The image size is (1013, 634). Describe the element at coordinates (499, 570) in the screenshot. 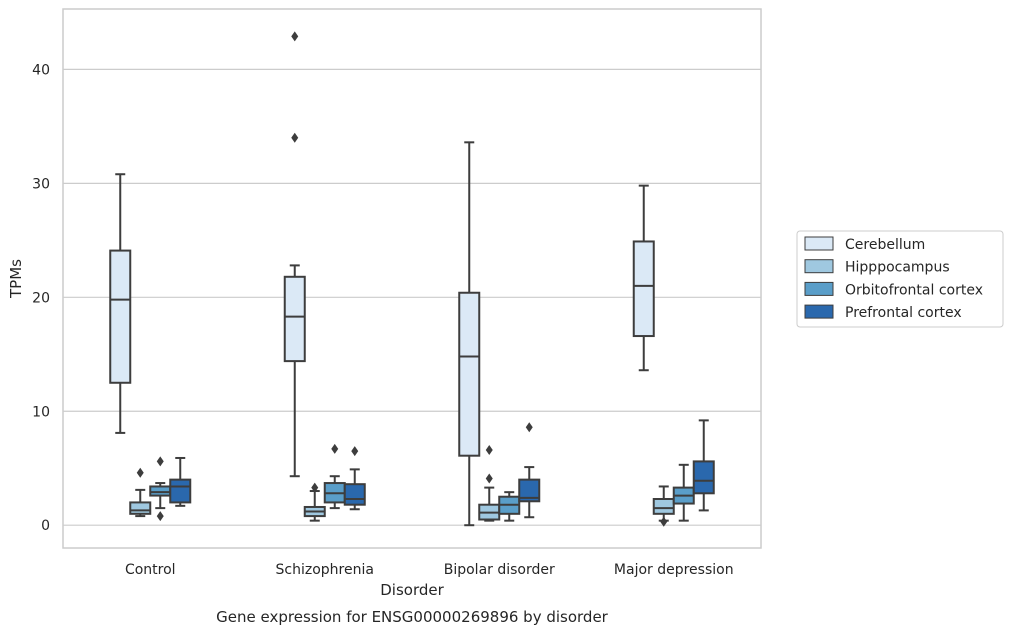

I see `x-tick-label: Bipolar disorder` at that location.